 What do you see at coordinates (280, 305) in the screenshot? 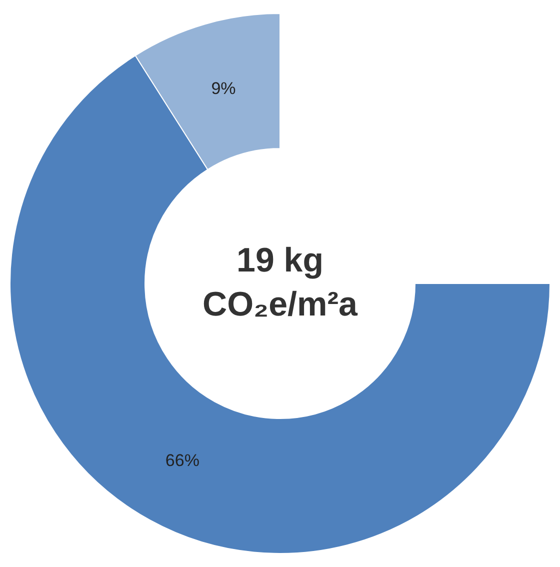
I see `text: CO₂e/m²a` at bounding box center [280, 305].